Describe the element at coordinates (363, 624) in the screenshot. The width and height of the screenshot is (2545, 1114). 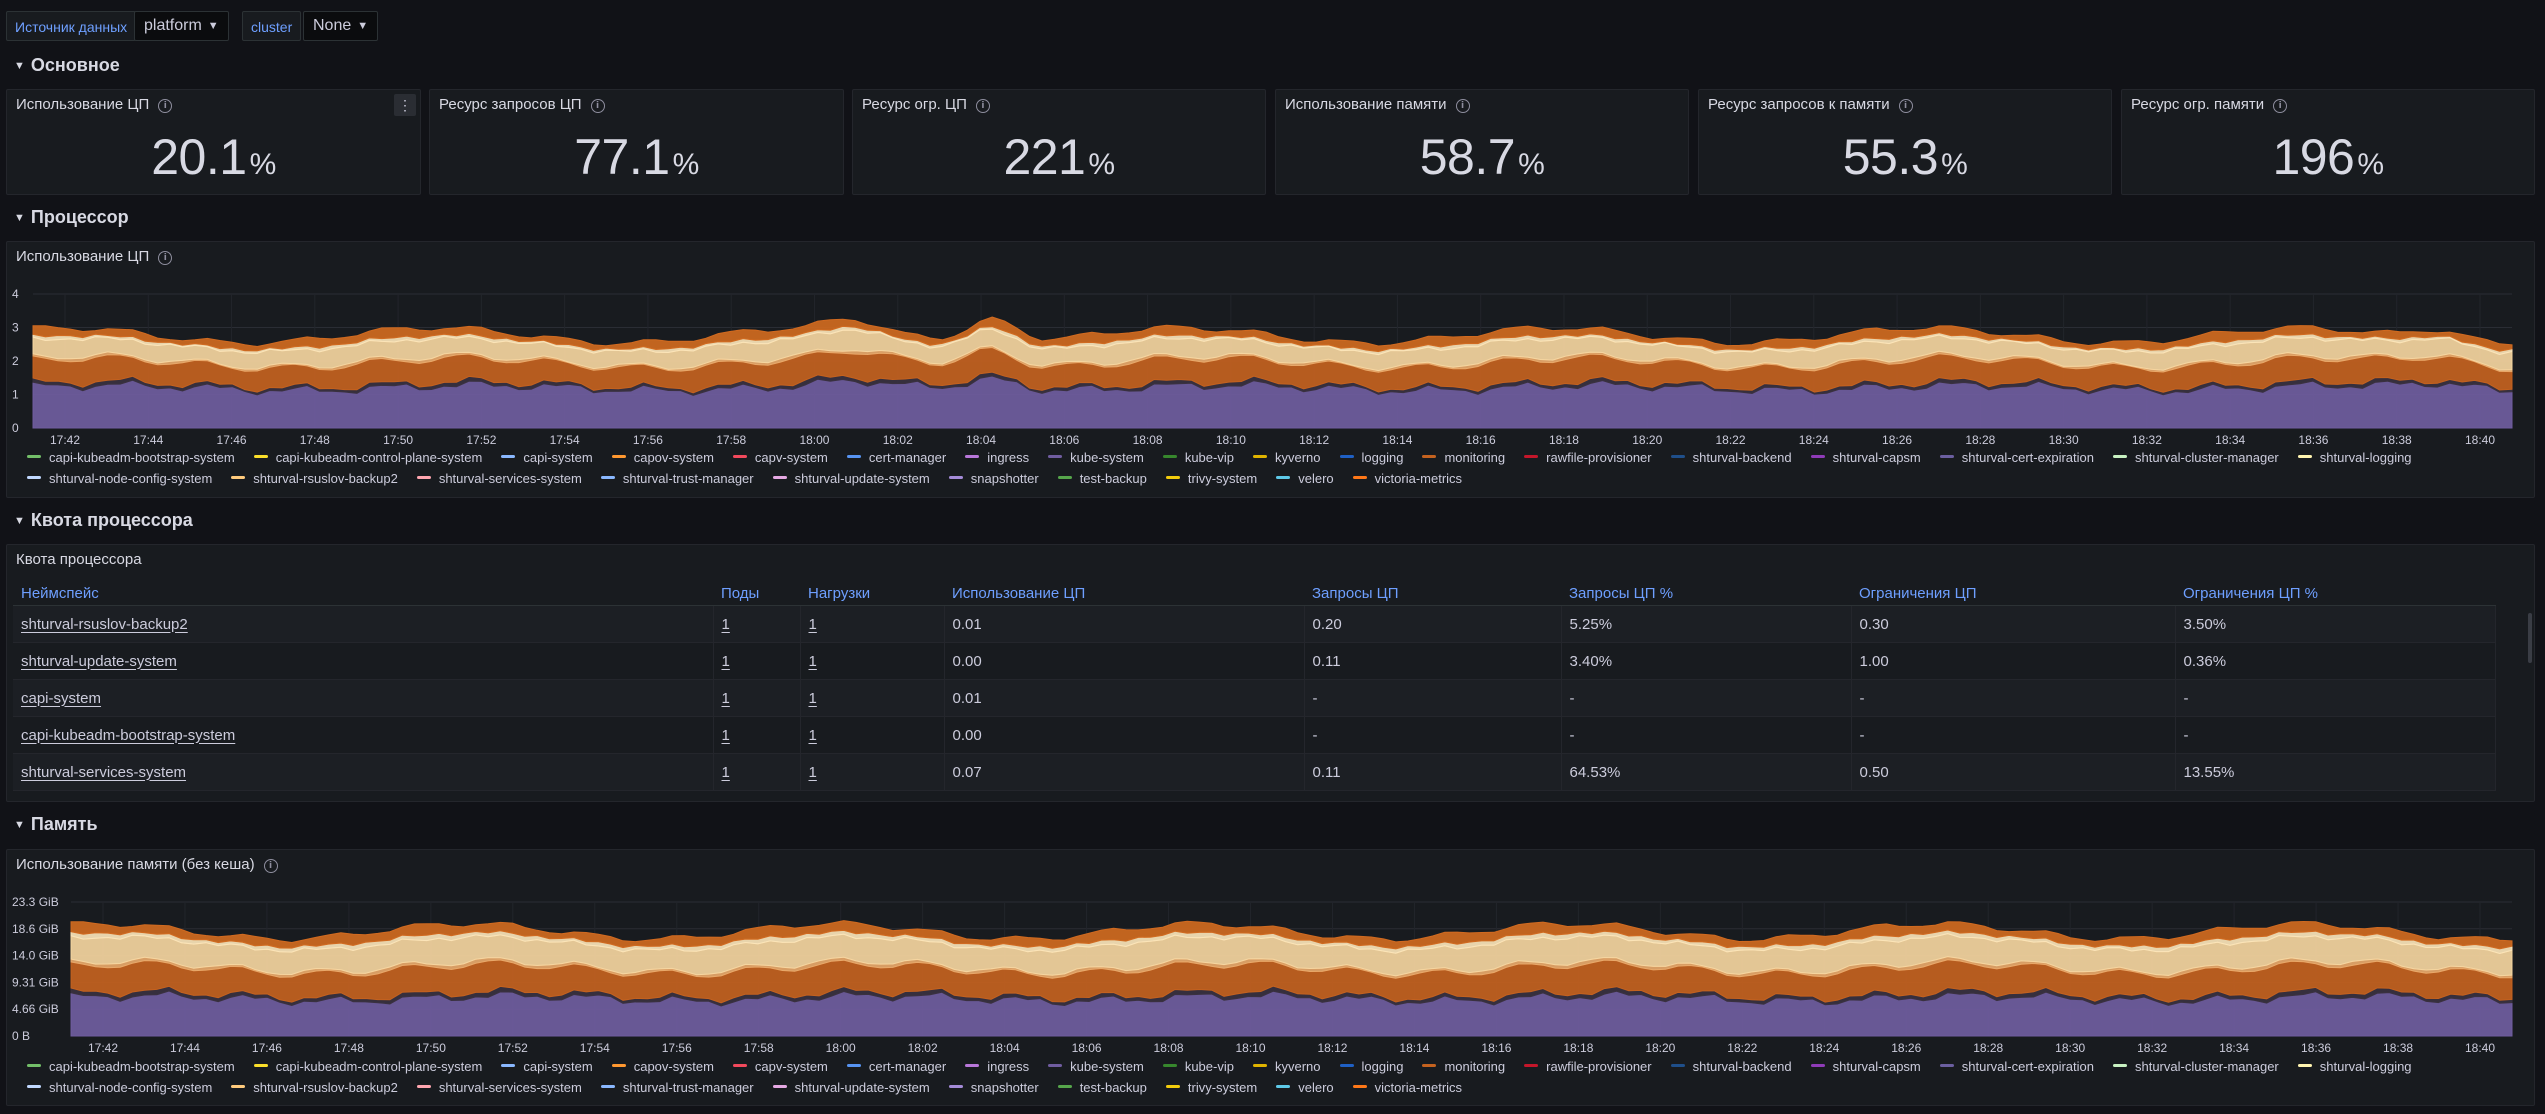
I see `namespace-link: shturval-rsuslov-backup2` at that location.